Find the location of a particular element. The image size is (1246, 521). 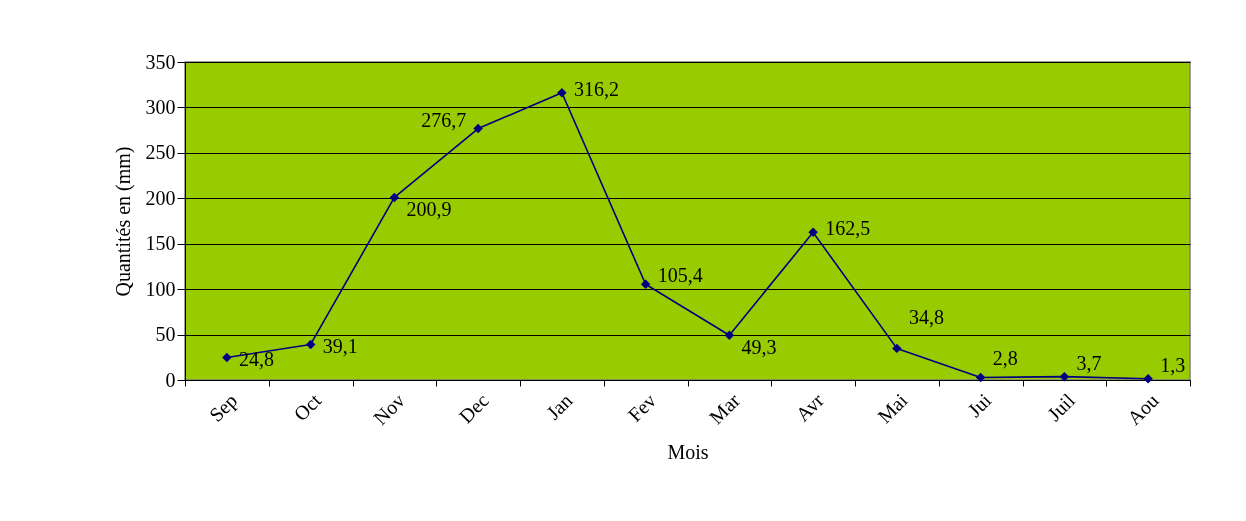

x-tick-label: Fev is located at coordinates (642, 407).